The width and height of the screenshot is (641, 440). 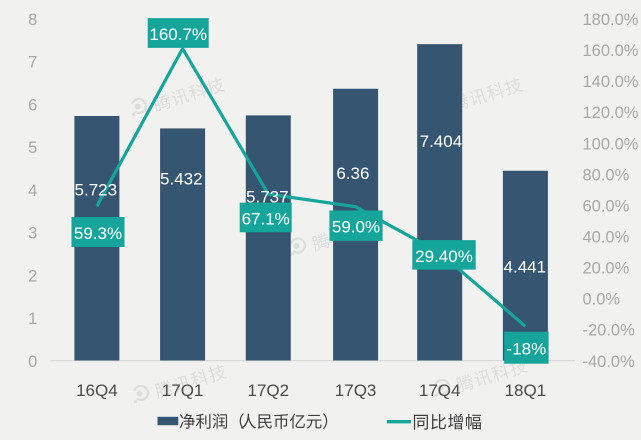 What do you see at coordinates (96, 190) in the screenshot?
I see `svg-text: 5.723` at bounding box center [96, 190].